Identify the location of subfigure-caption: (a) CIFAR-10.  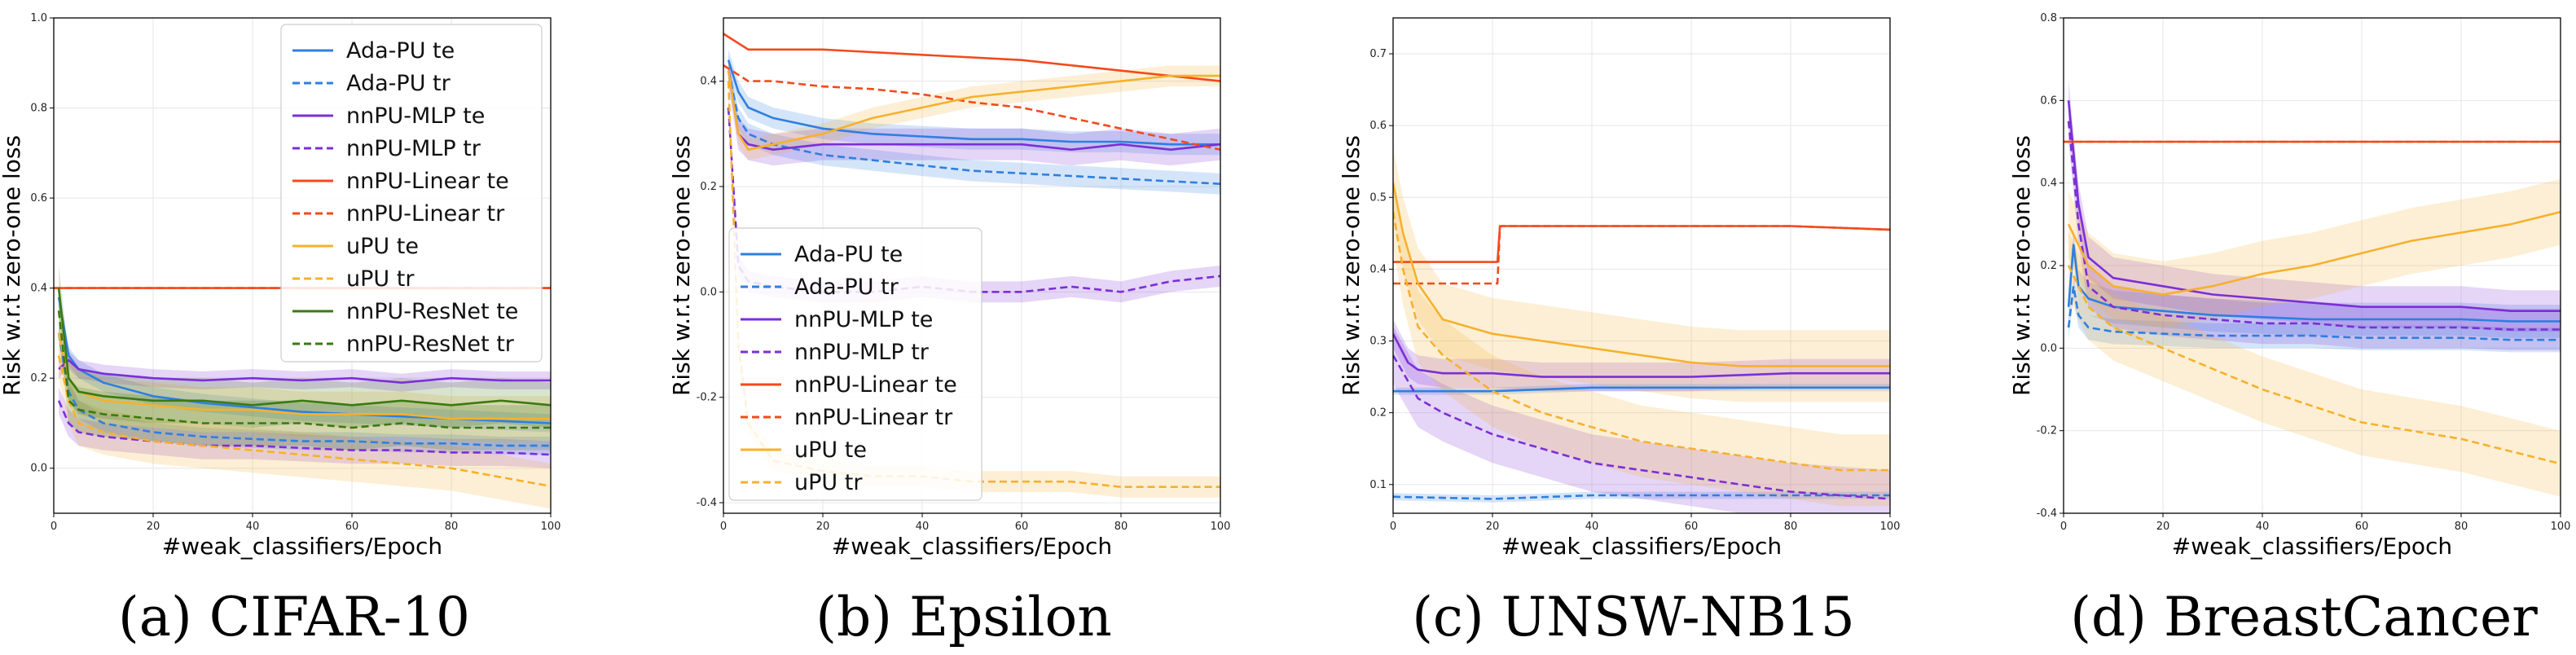
(294, 617).